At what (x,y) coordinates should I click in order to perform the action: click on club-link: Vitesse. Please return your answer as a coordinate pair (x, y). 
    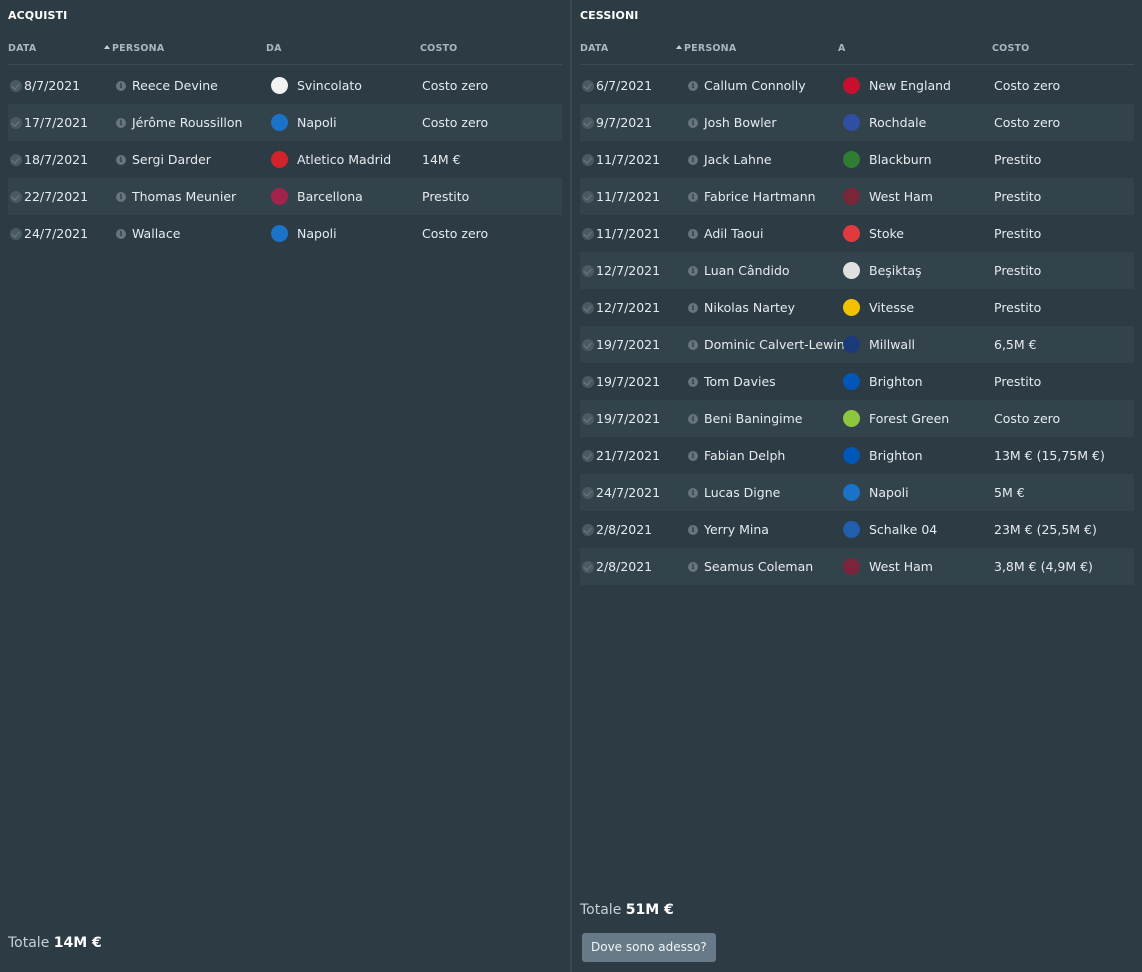
    Looking at the image, I should click on (892, 307).